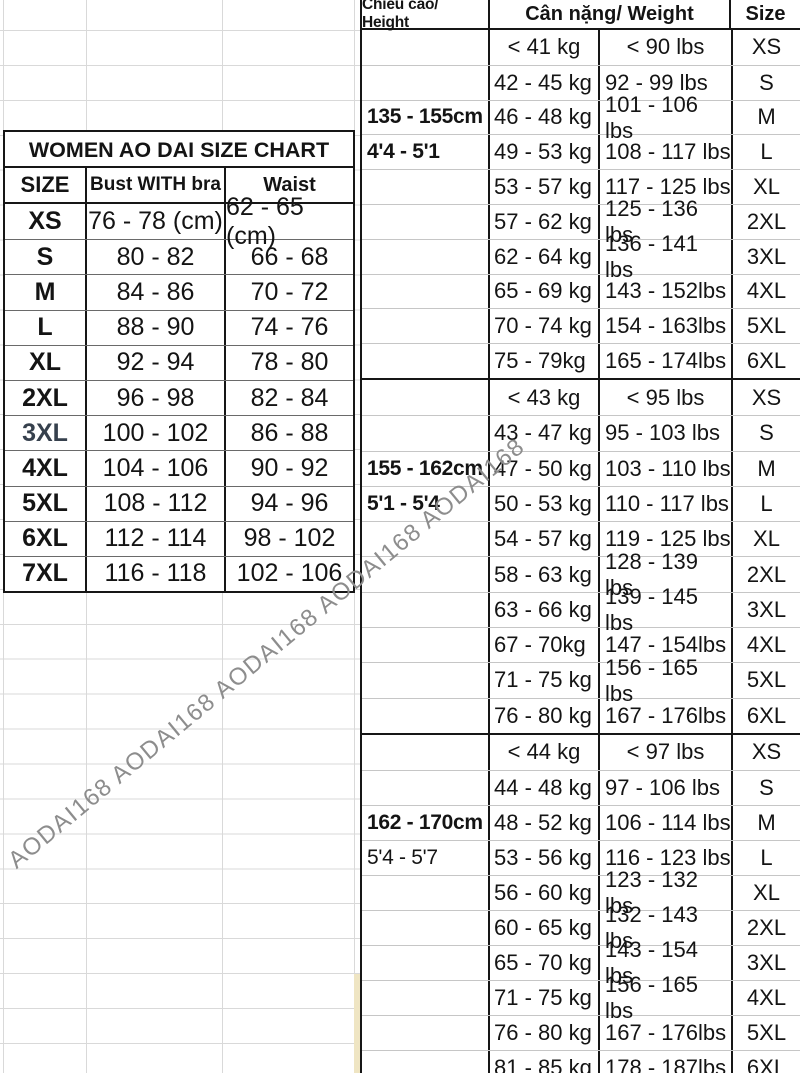 The height and width of the screenshot is (1073, 800). Describe the element at coordinates (581, 221) in the screenshot. I see `table-row: 57 - 62 kg 125 - 136 lbs 2XL` at that location.